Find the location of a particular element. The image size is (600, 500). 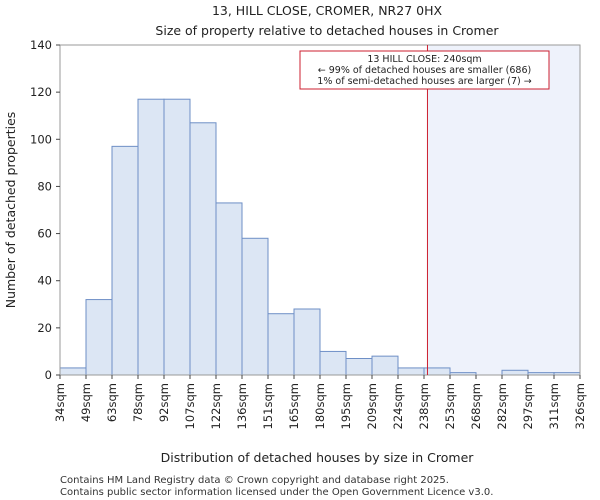

x-tick-label: 165sqm is located at coordinates (294, 406).